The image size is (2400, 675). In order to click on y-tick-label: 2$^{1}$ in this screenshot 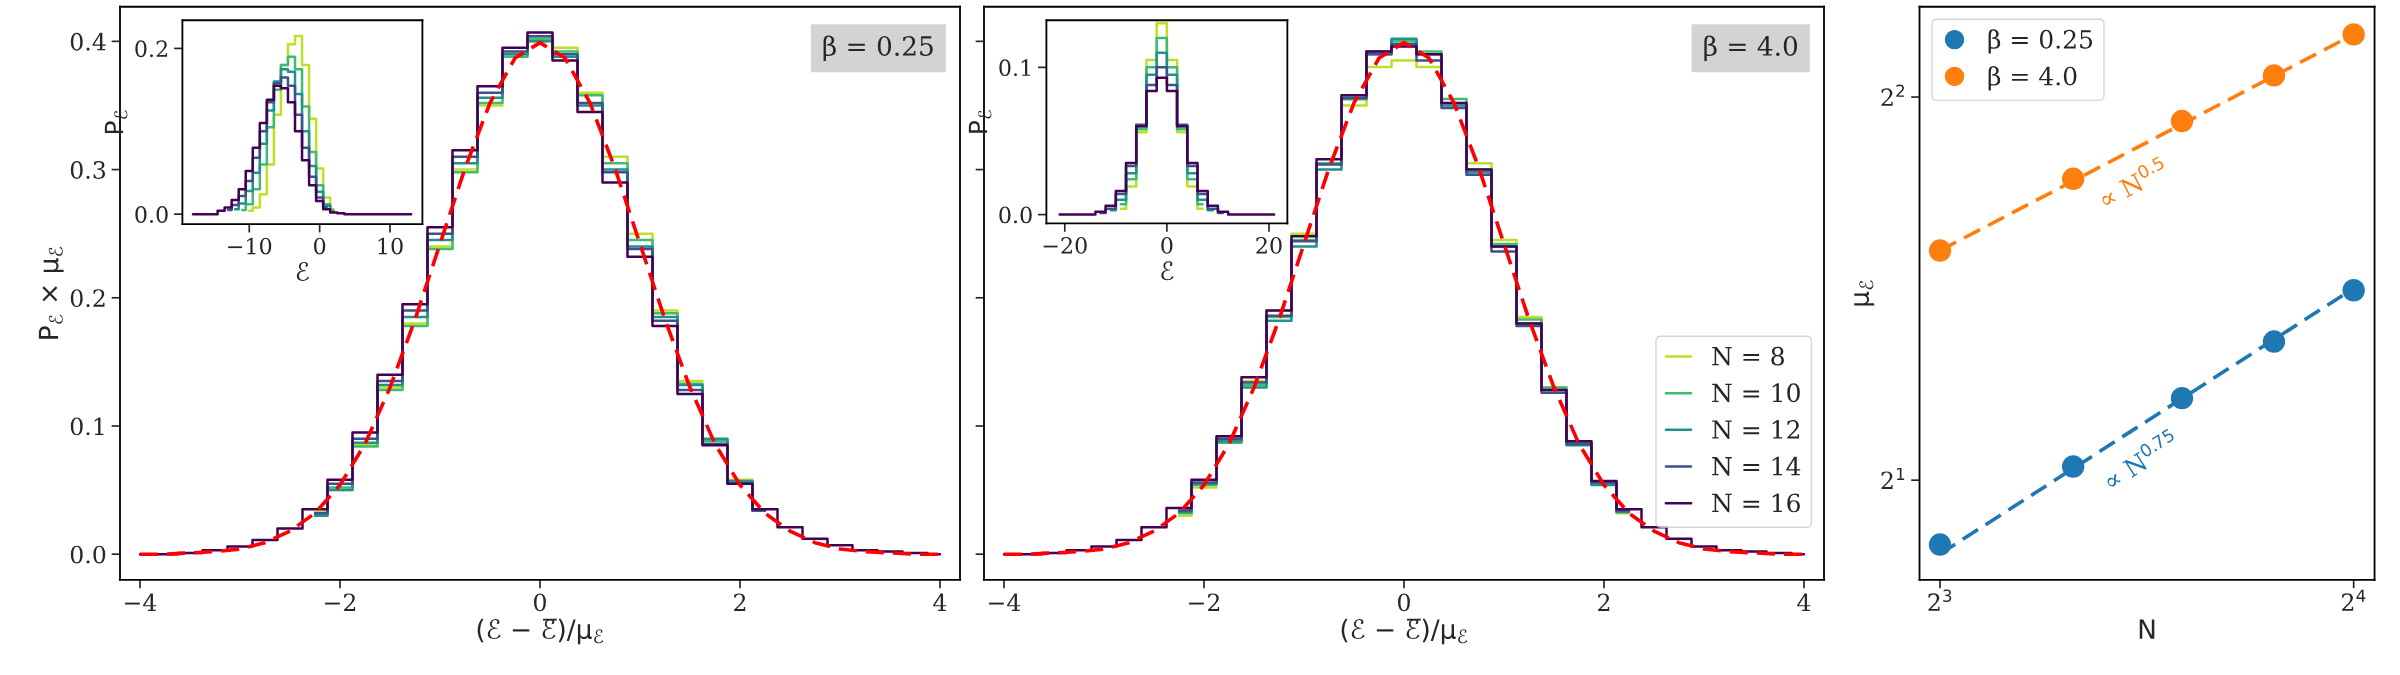, I will do `click(1893, 478)`.